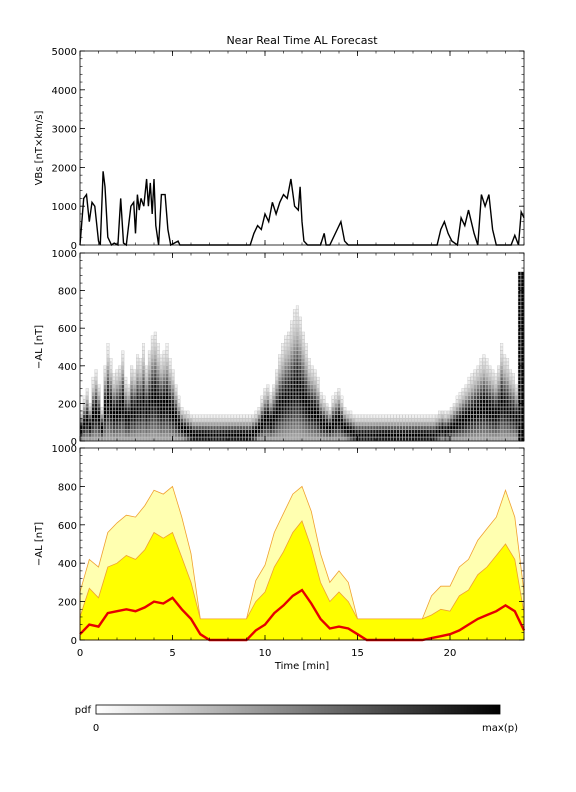  I want to click on y-tick-label: 3000, so click(64, 130).